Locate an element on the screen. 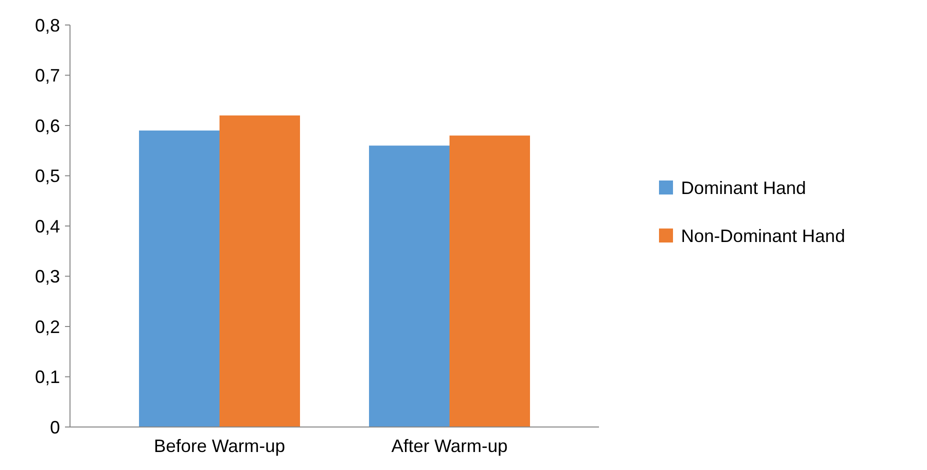 The image size is (927, 470). x-tick-label: Before Warm-up is located at coordinates (220, 446).